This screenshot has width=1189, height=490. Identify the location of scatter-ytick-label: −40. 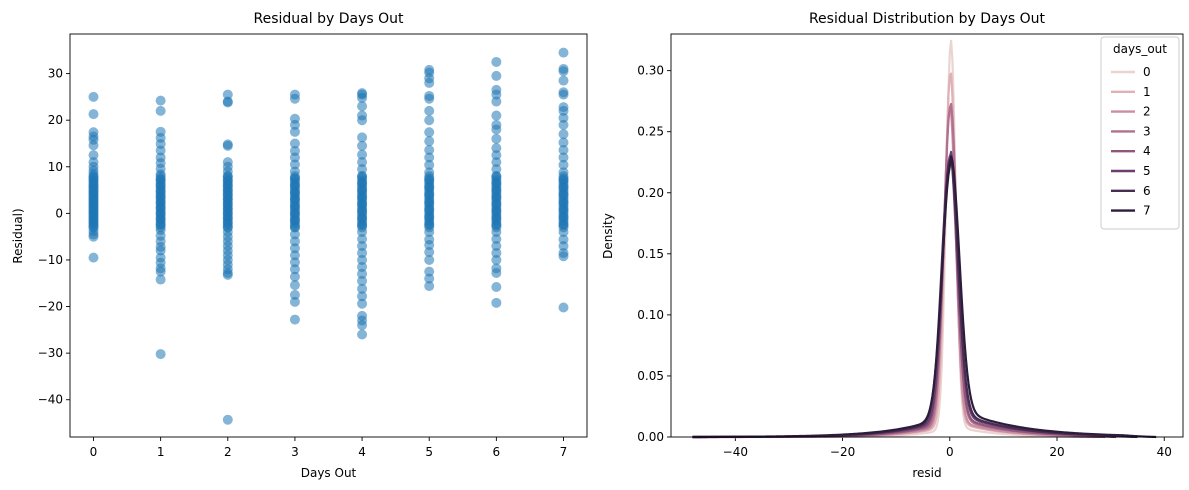
(50, 400).